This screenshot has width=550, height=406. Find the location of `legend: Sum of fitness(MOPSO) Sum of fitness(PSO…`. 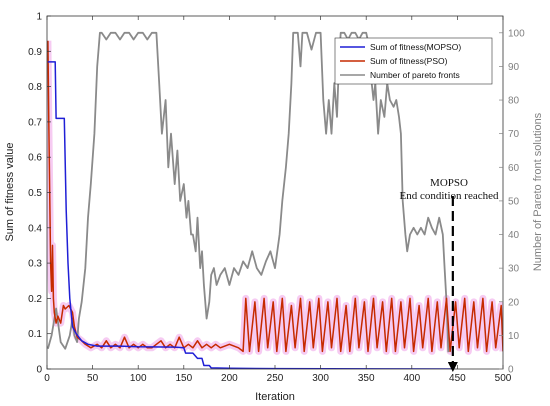

legend: Sum of fitness(MOPSO) Sum of fitness(PSO… is located at coordinates (413, 61).